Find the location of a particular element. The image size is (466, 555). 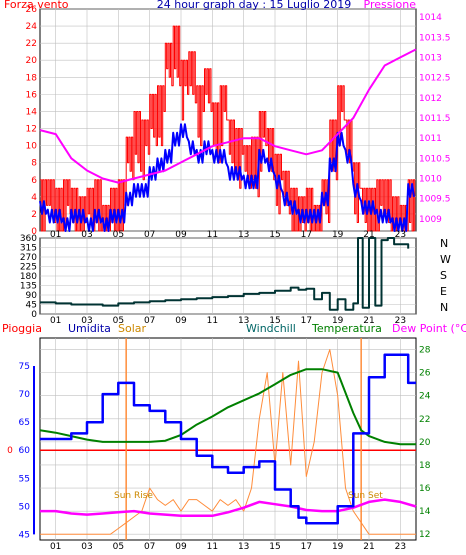

sunrise-annotation: Sun Rise is located at coordinates (133, 496).